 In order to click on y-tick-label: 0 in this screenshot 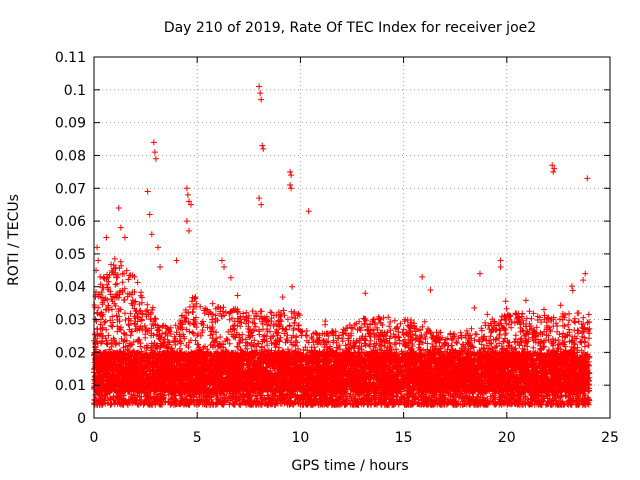, I will do `click(81, 419)`.